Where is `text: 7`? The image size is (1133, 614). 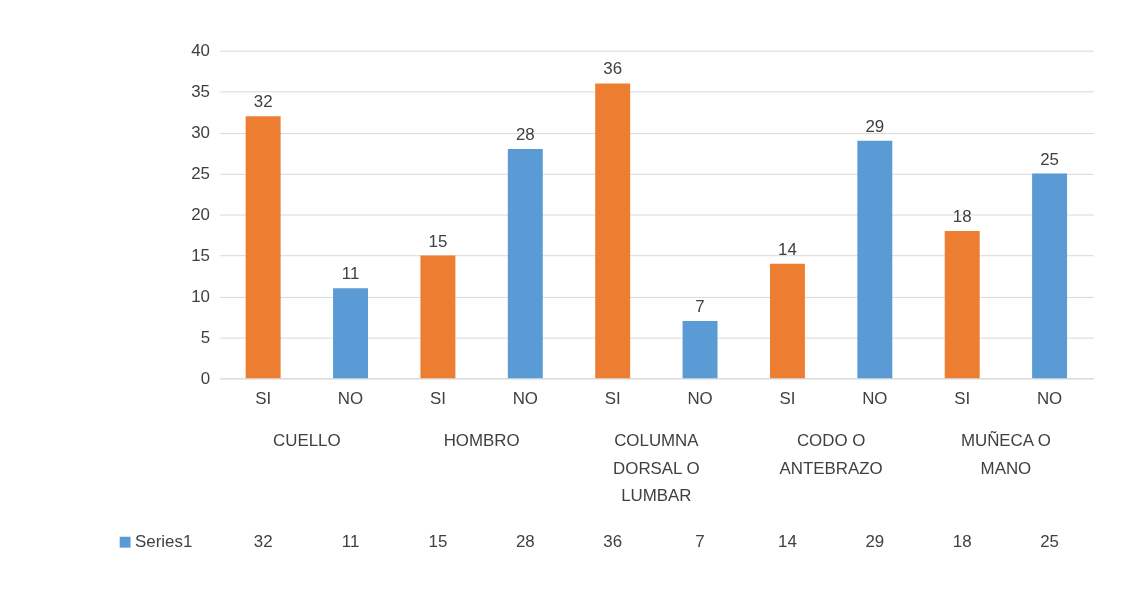 text: 7 is located at coordinates (700, 307).